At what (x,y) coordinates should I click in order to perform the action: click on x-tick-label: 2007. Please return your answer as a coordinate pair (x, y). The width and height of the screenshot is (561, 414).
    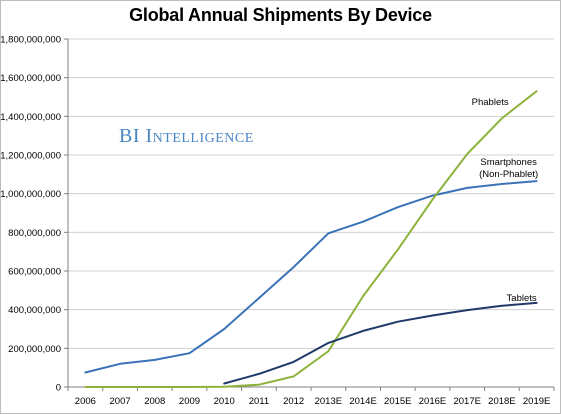
    Looking at the image, I should click on (120, 401).